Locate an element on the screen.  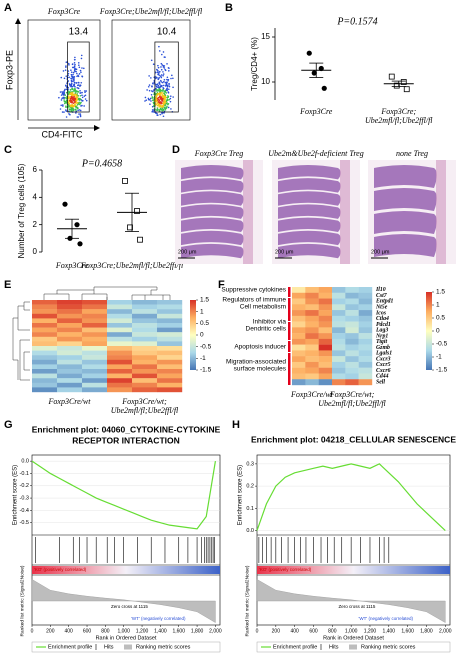
category-label: Foxp3Cre is located at coordinates (72, 265).